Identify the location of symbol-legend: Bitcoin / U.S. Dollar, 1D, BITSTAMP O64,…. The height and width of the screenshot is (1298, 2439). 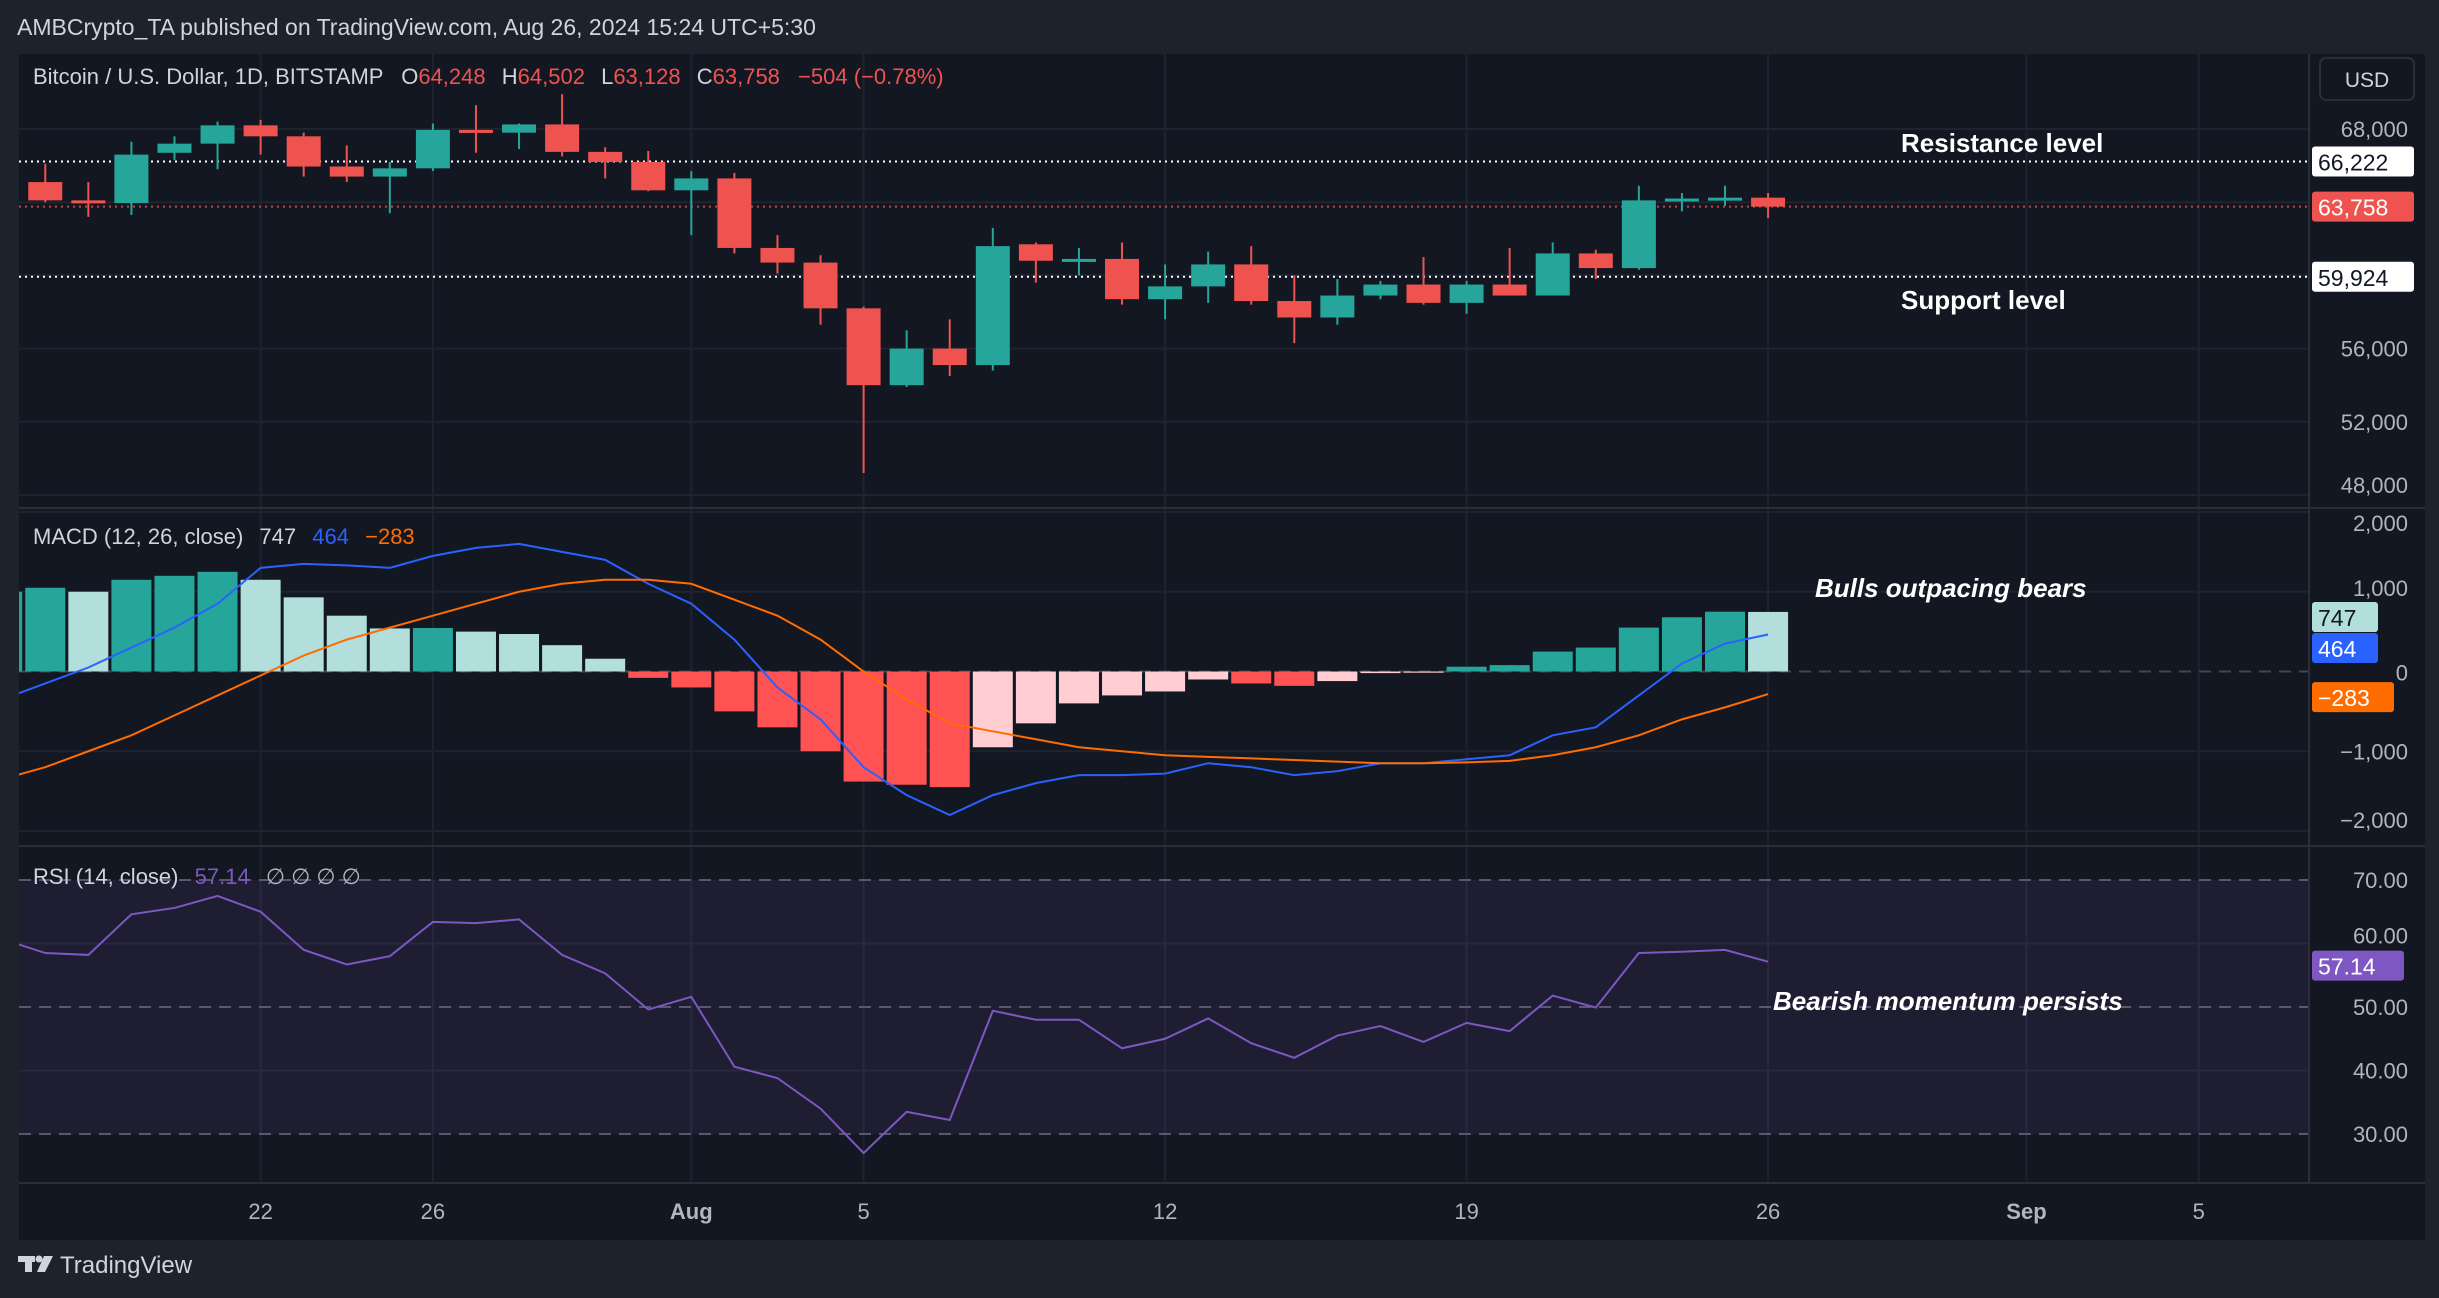
(488, 76).